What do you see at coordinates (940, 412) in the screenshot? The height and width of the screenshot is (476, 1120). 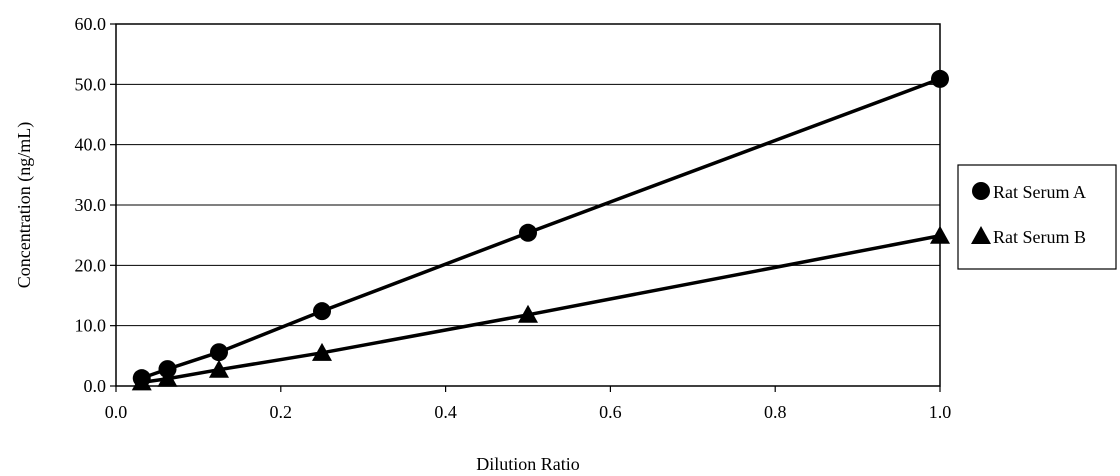 I see `x-tick-label: 1.0` at bounding box center [940, 412].